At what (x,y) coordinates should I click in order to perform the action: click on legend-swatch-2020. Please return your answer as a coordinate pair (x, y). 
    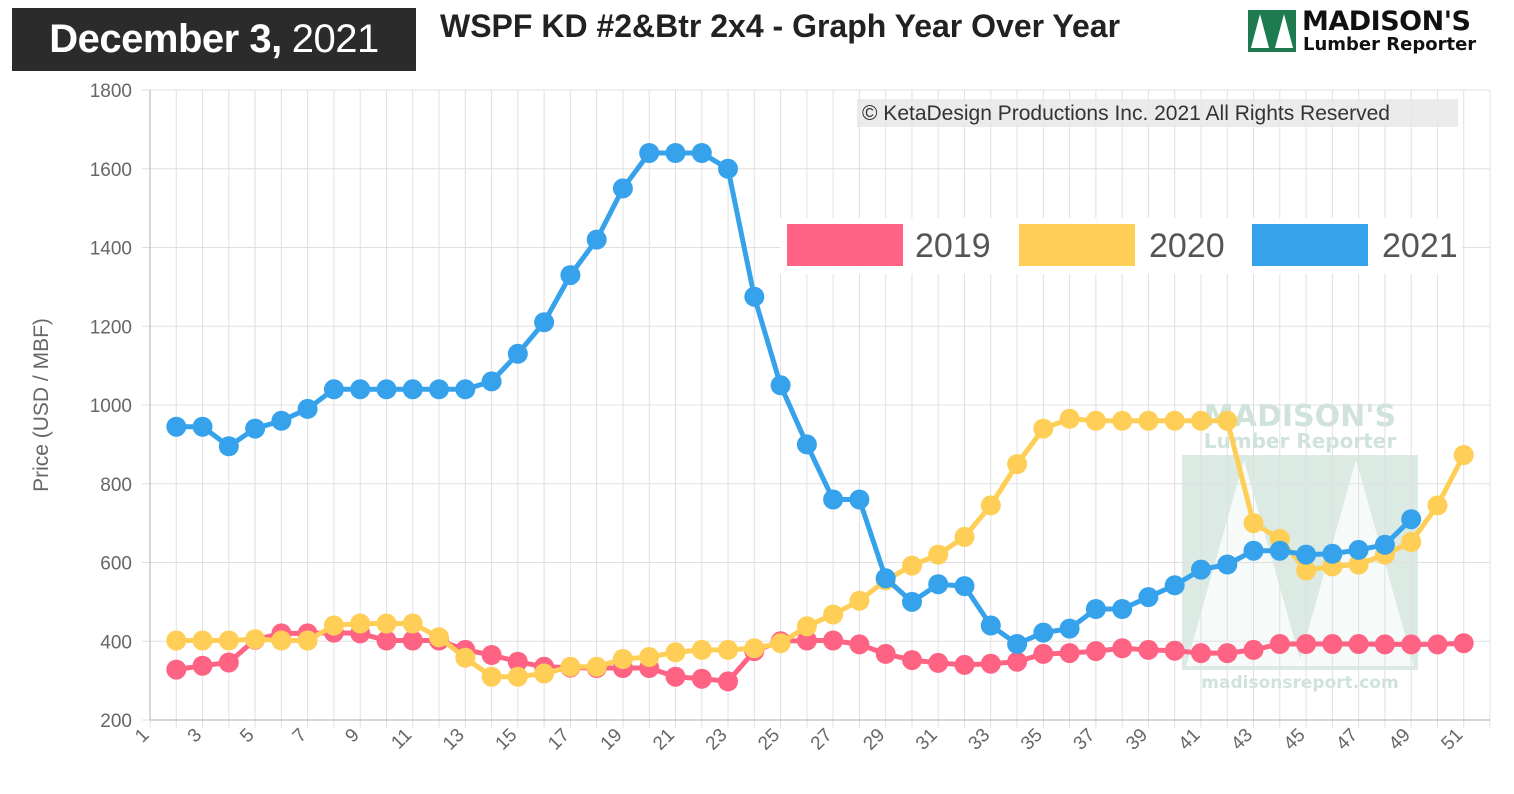
    Looking at the image, I should click on (1077, 245).